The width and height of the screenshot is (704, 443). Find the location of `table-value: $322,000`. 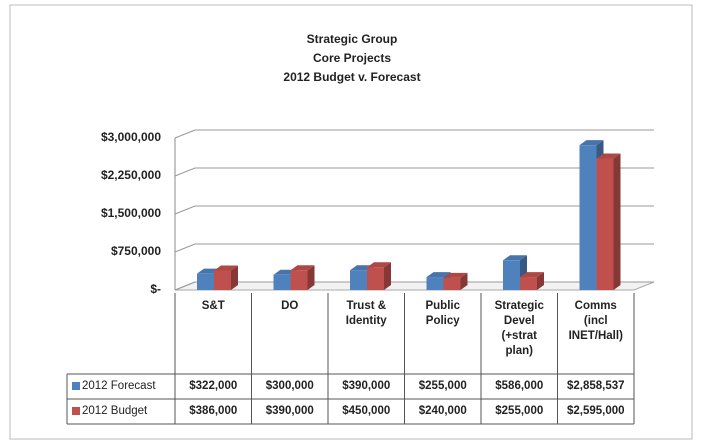

table-value: $322,000 is located at coordinates (213, 386).